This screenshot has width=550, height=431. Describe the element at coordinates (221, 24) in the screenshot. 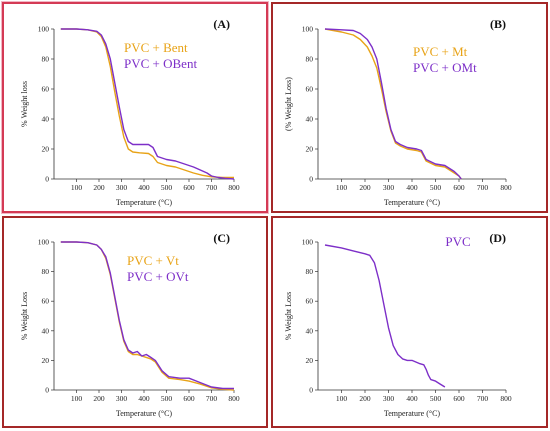

I see `panel-label: (A)` at that location.